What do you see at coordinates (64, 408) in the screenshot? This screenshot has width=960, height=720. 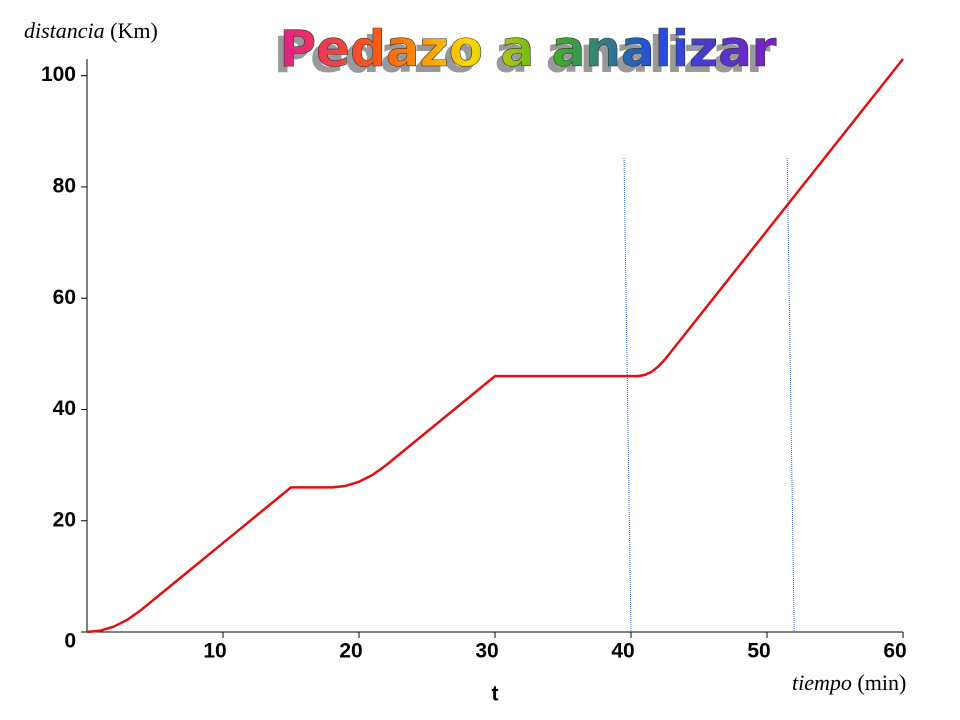 I see `y-tick-label: 40` at bounding box center [64, 408].